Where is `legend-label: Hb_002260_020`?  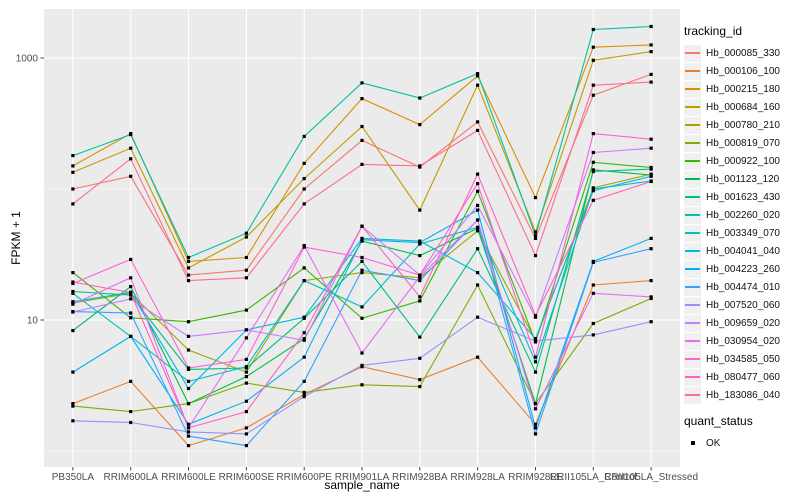 legend-label: Hb_002260_020 is located at coordinates (743, 215).